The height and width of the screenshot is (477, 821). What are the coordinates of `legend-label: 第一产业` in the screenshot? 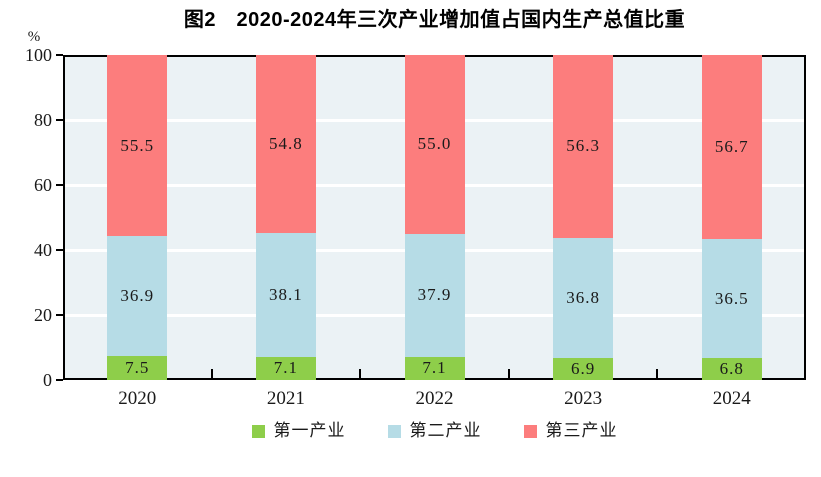 It's located at (309, 430).